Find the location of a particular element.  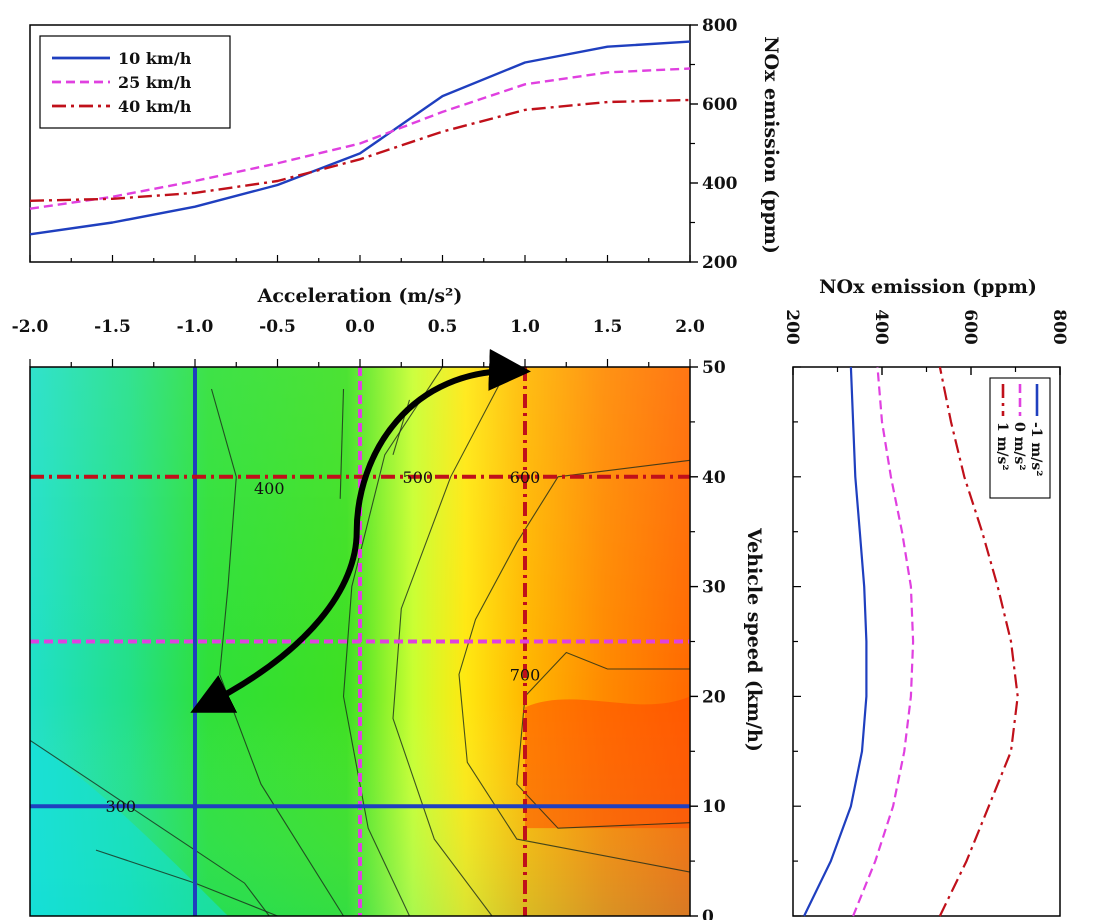

contour-label-0: 300 is located at coordinates (120, 806).